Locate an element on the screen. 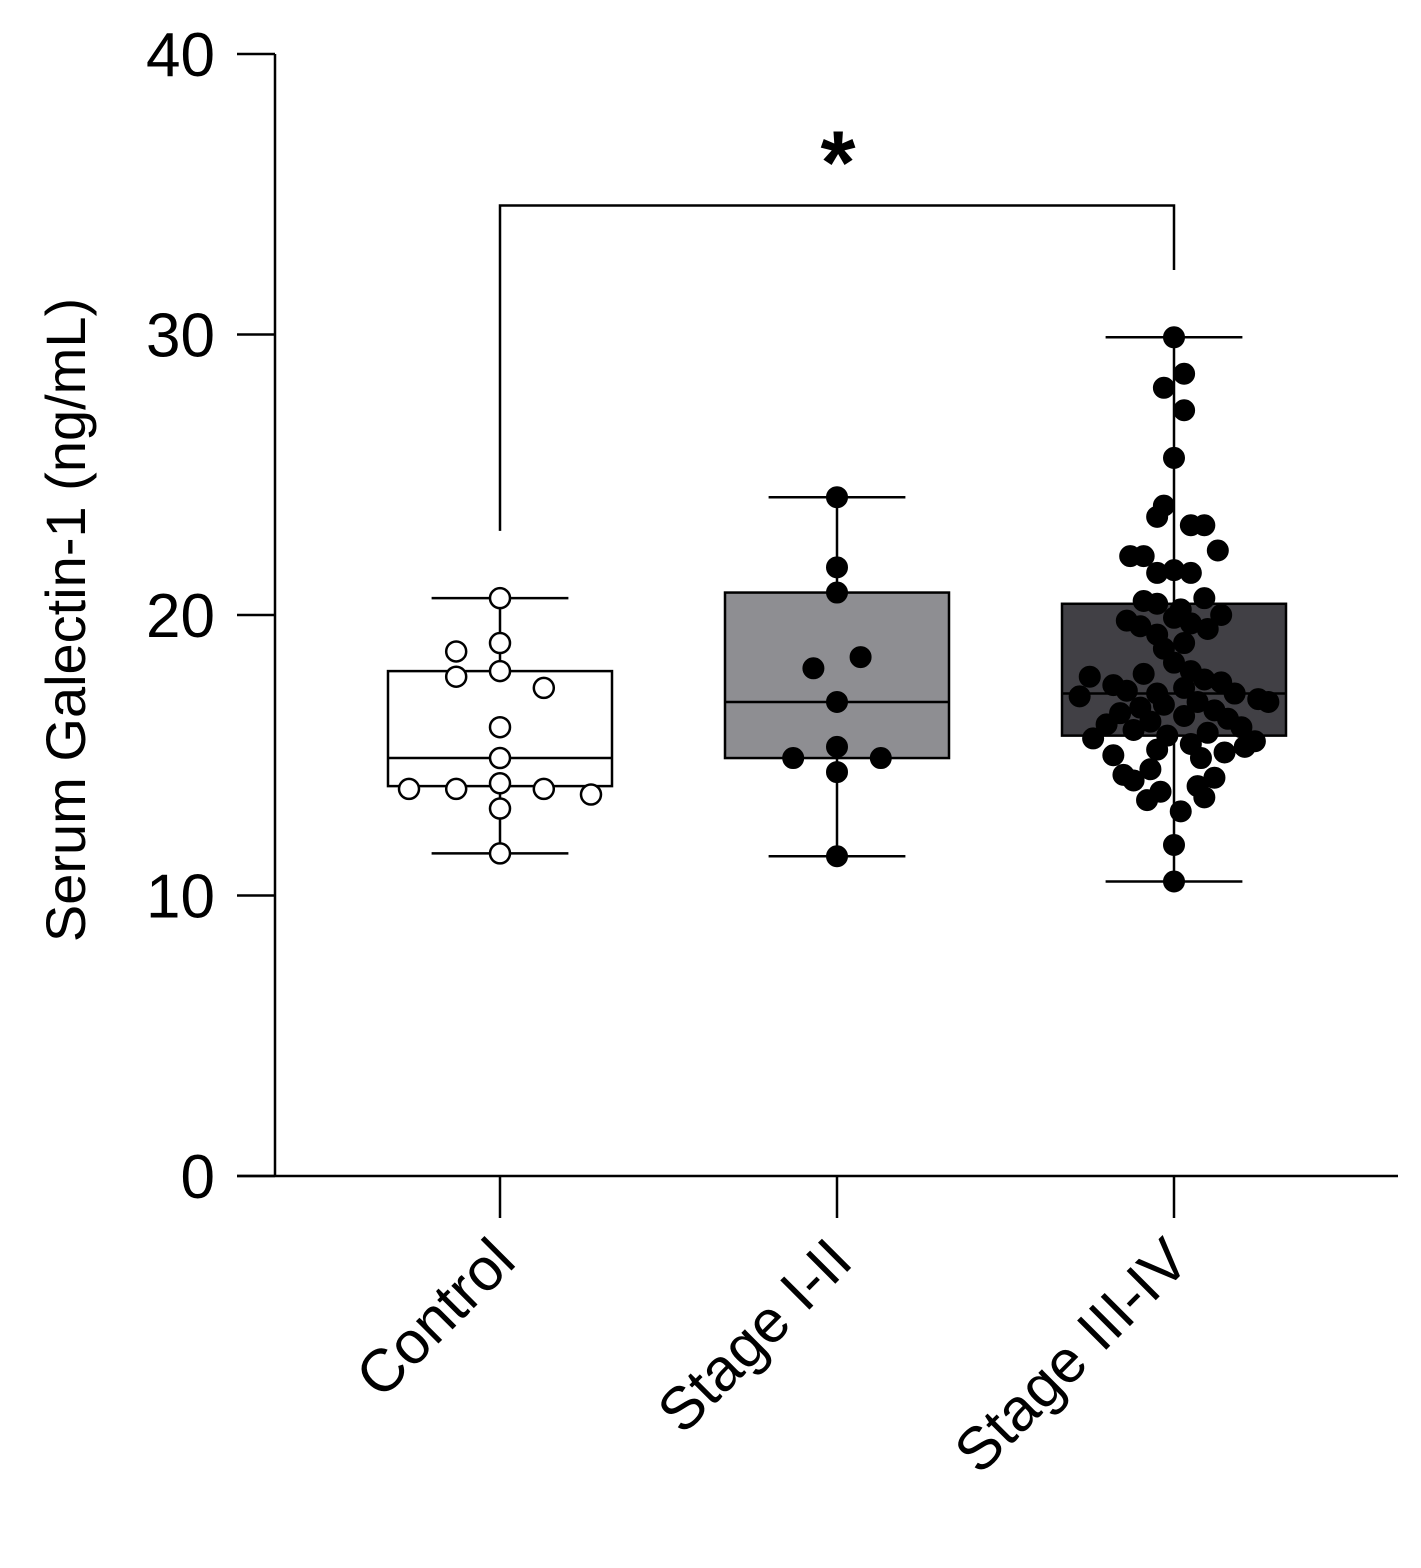 The height and width of the screenshot is (1568, 1421). box-iqr is located at coordinates (837, 675).